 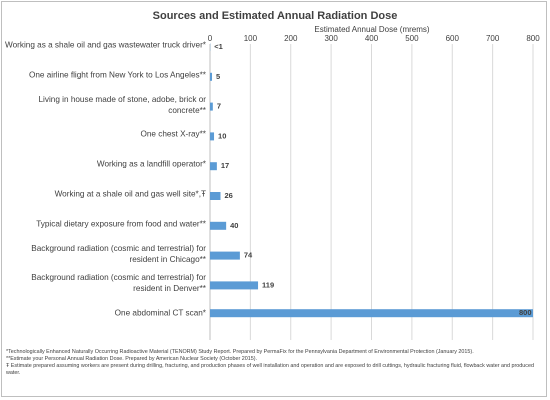 I want to click on x-tick-label: 600, so click(x=453, y=38).